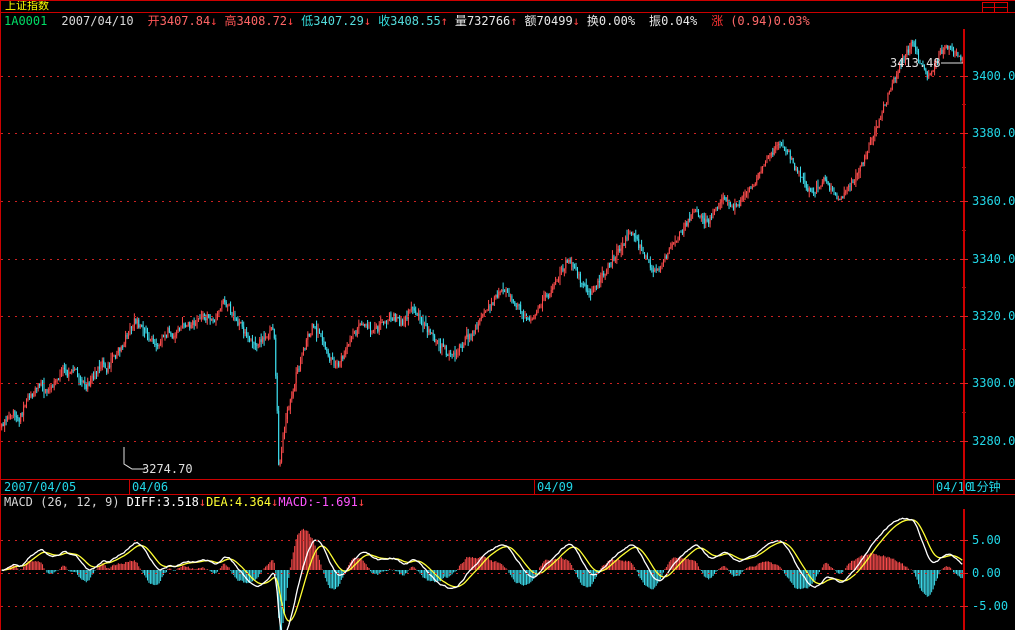  What do you see at coordinates (460, 21) in the screenshot?
I see `volume-label: 量` at bounding box center [460, 21].